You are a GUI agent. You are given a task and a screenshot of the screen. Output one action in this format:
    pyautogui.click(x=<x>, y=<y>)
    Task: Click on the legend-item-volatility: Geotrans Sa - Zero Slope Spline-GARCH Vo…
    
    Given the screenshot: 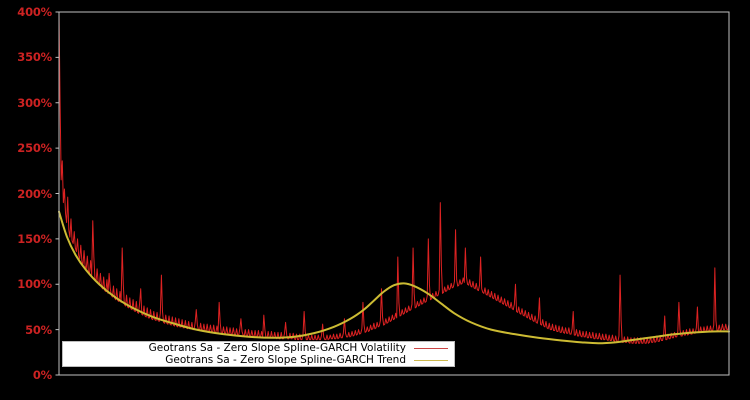 What is the action you would take?
    pyautogui.click(x=258, y=348)
    